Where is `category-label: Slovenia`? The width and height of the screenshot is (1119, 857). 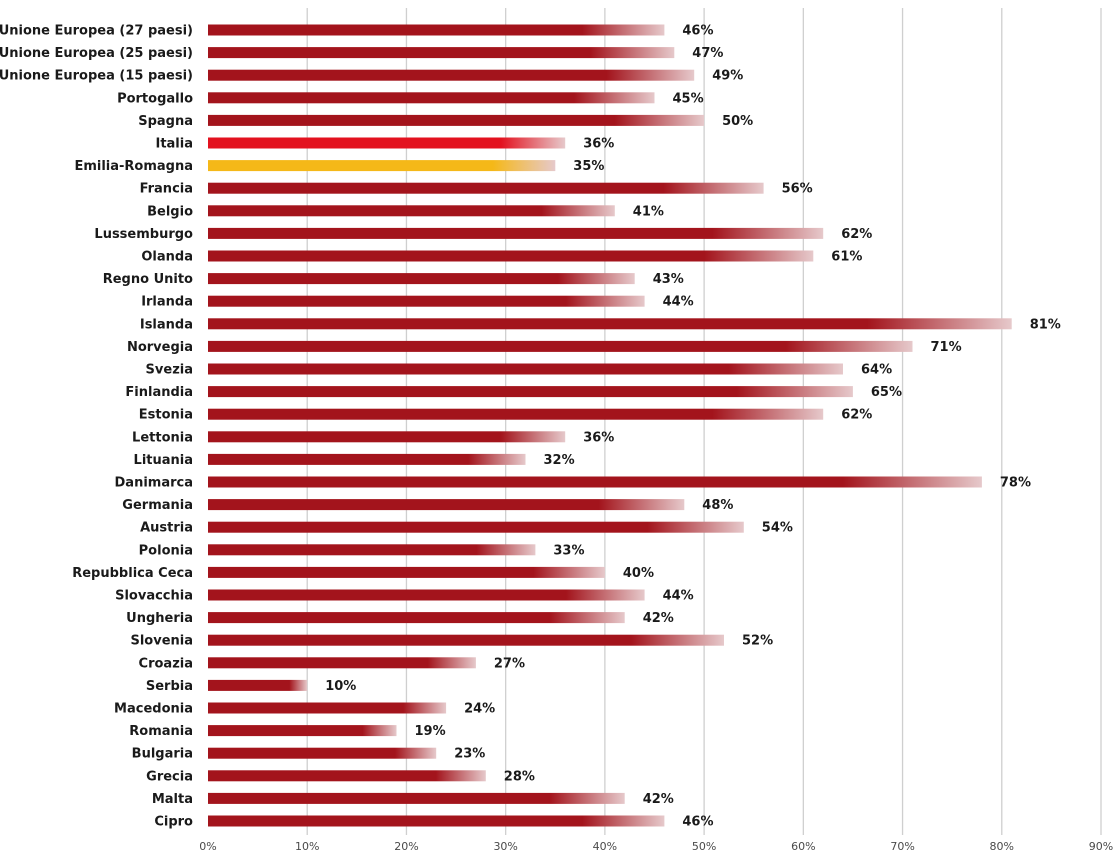 category-label: Slovenia is located at coordinates (161, 641).